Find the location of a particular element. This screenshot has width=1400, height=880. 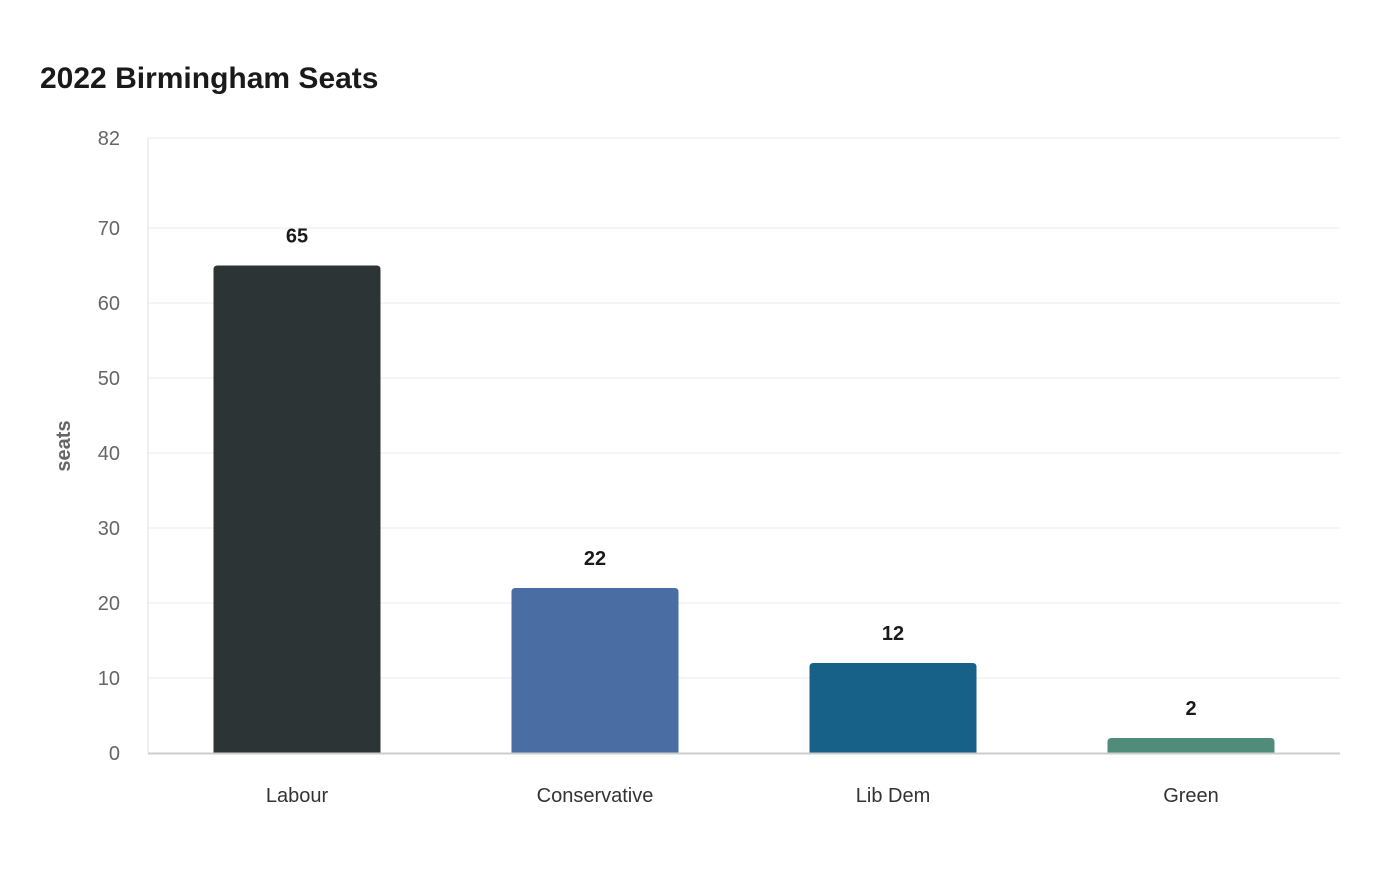

y-tick-label: 0 is located at coordinates (114, 754).